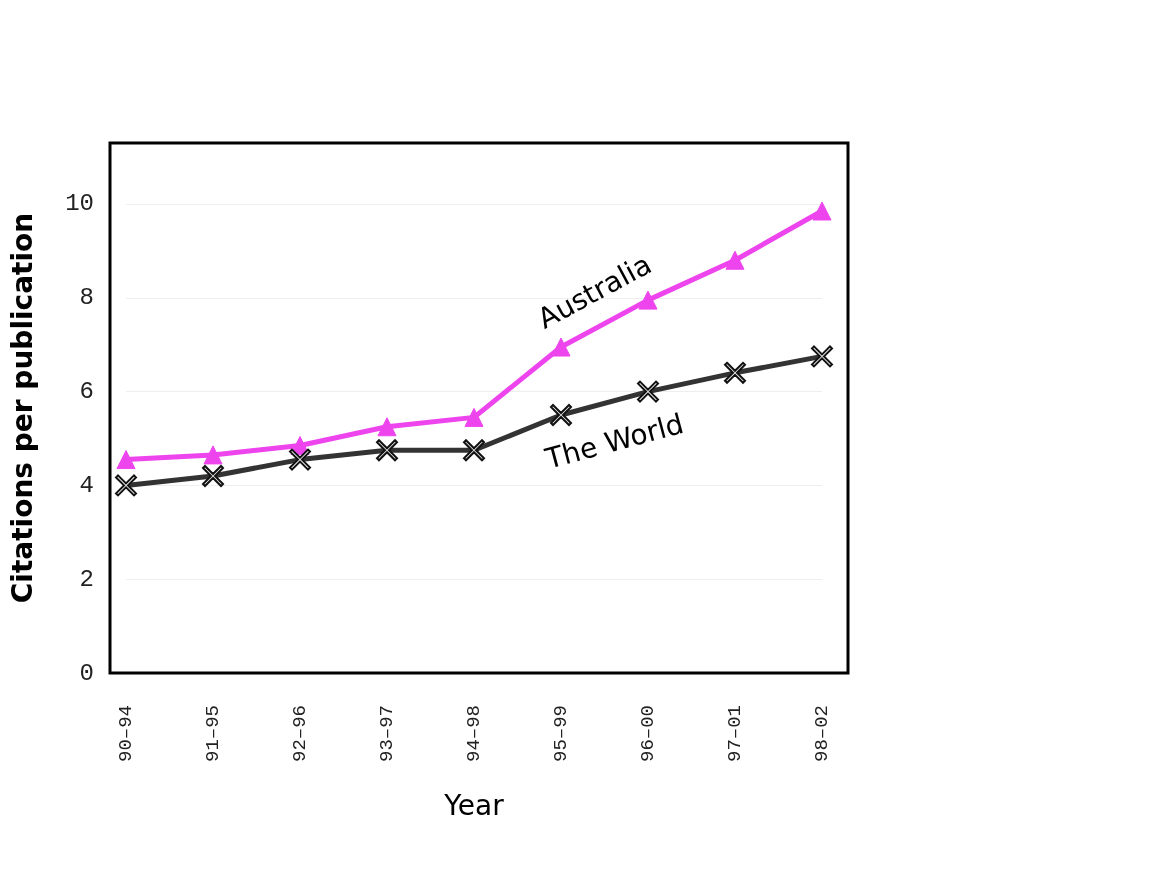 The width and height of the screenshot is (1155, 894). Describe the element at coordinates (86, 579) in the screenshot. I see `y-tick-label: 2` at that location.